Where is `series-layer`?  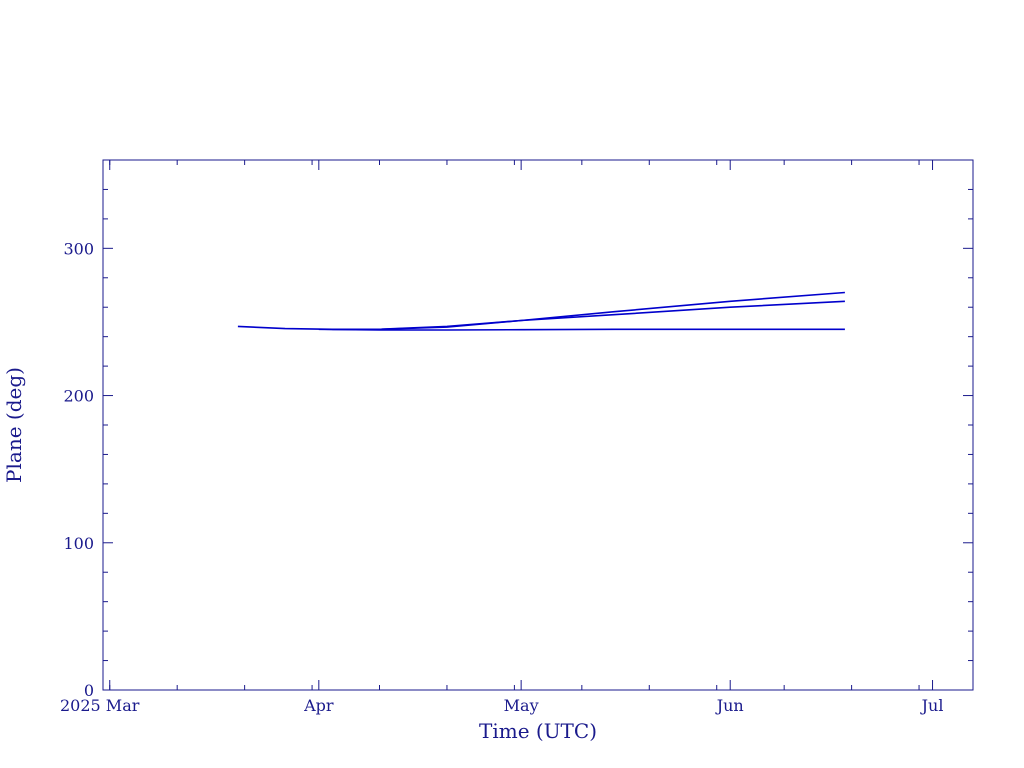
series-layer is located at coordinates (541, 311).